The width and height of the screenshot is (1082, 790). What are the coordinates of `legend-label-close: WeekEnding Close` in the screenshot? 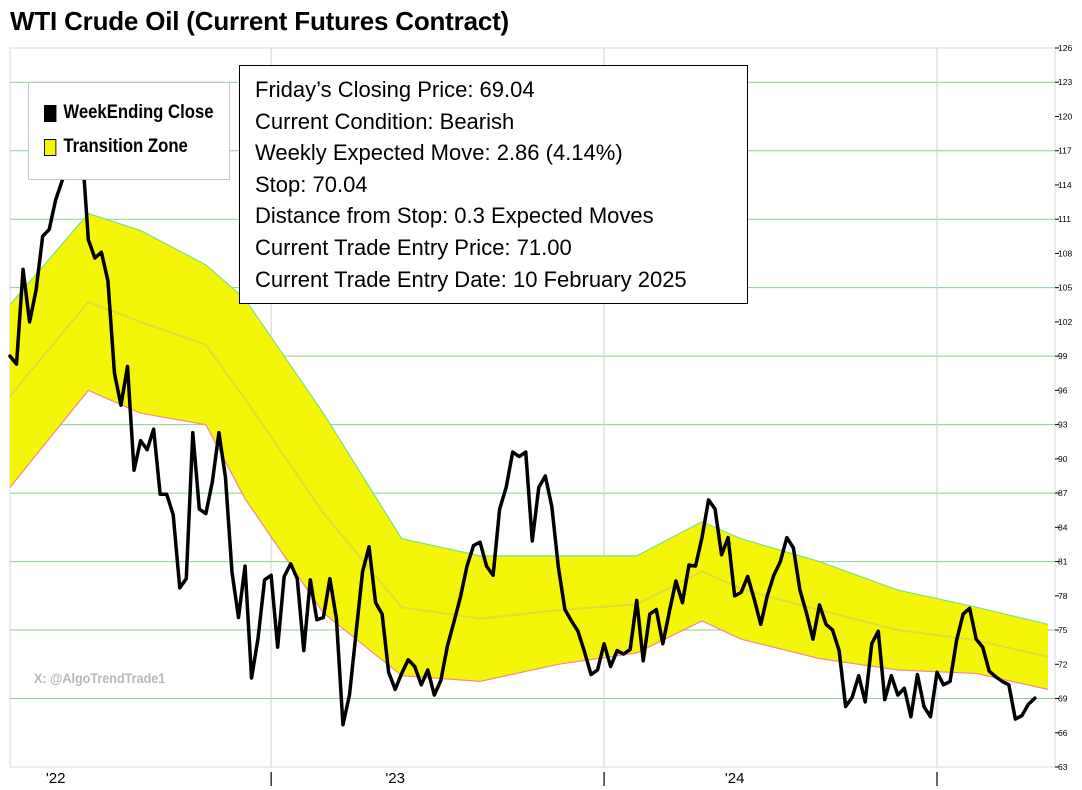 It's located at (138, 112).